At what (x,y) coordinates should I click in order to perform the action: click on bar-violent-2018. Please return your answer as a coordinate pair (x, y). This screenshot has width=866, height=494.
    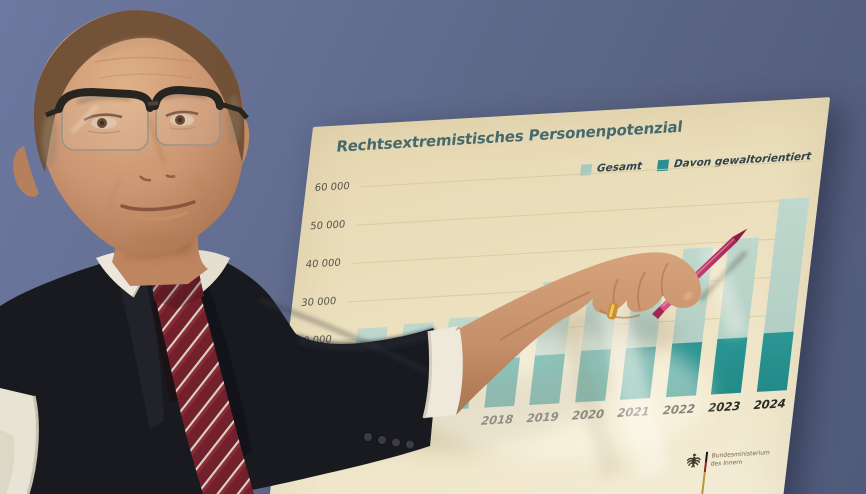
    Looking at the image, I should click on (501, 382).